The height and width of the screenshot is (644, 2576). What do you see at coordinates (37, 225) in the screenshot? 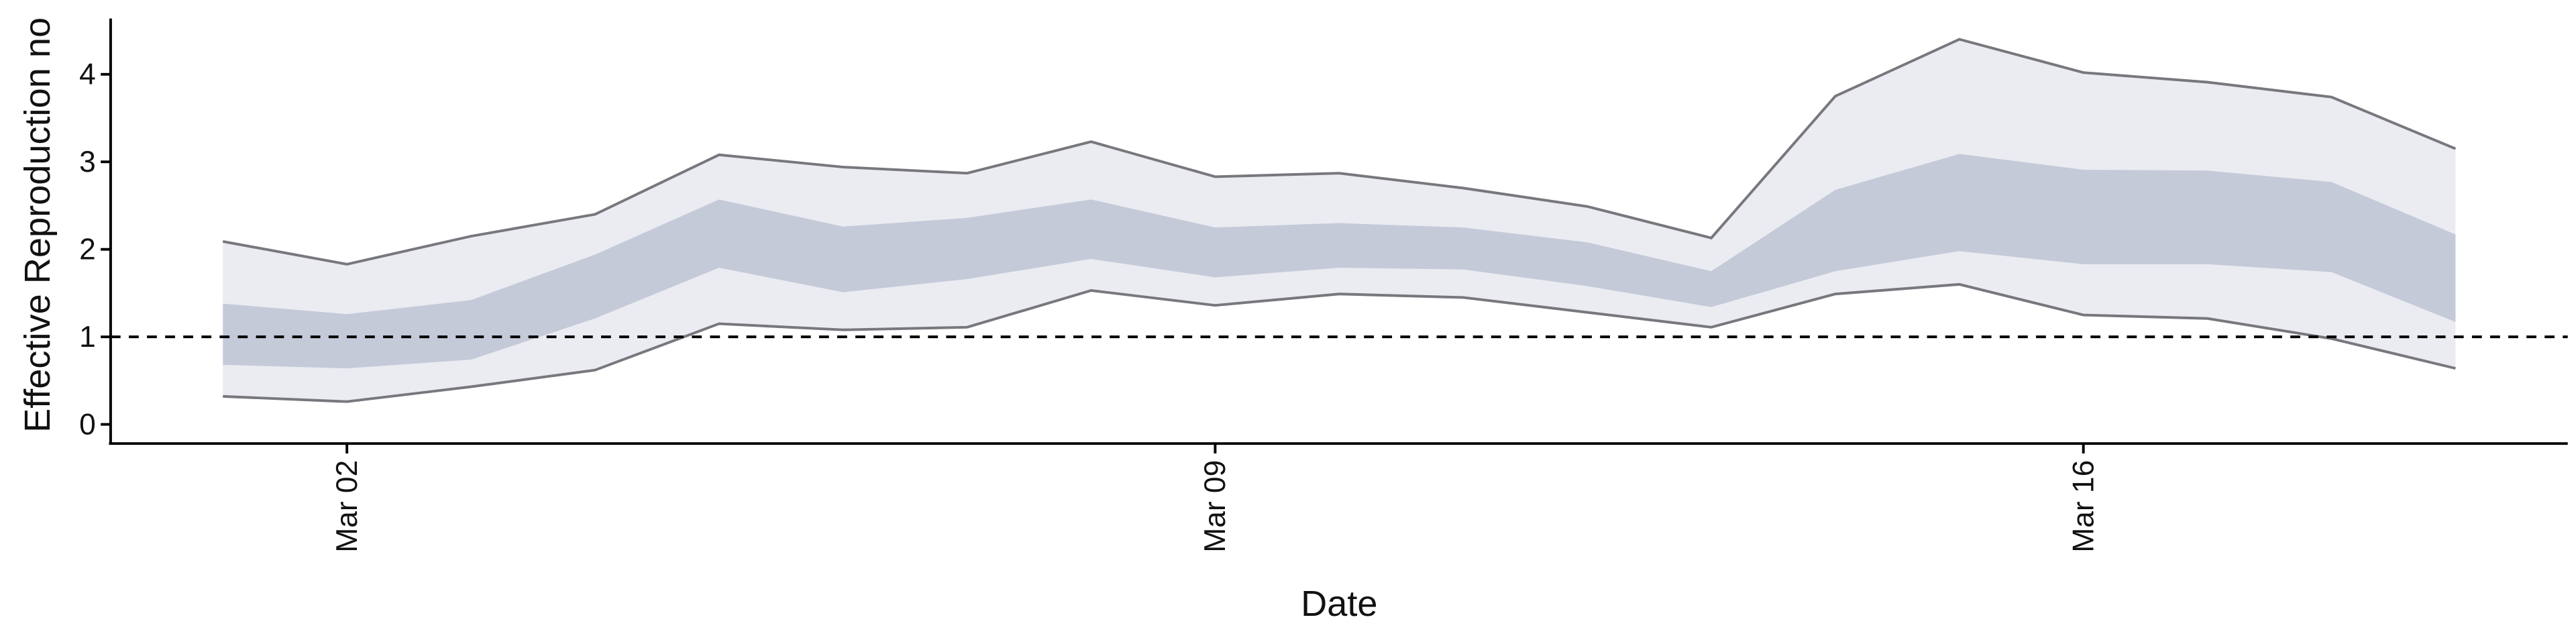
I see `y-axis-label: Effective Reproduction no` at bounding box center [37, 225].